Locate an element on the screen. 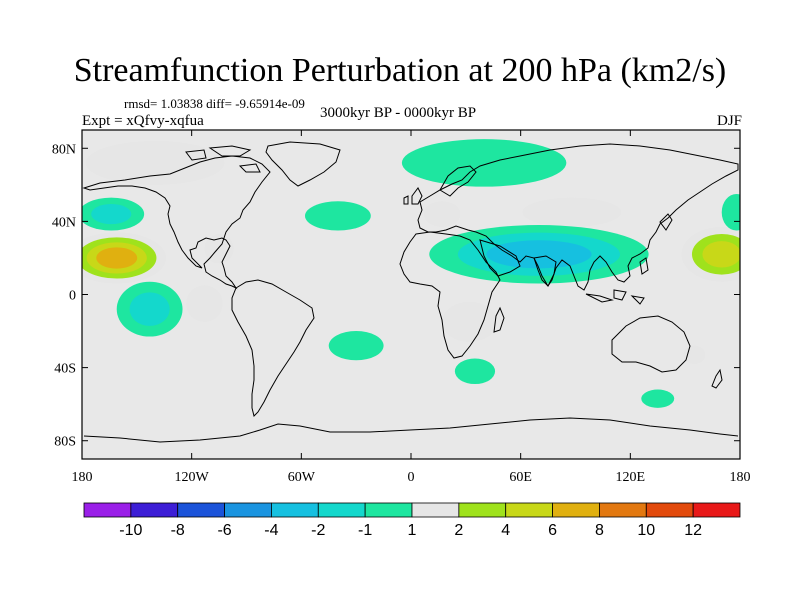 The image size is (800, 600). colorbar-label: 12 is located at coordinates (693, 530).